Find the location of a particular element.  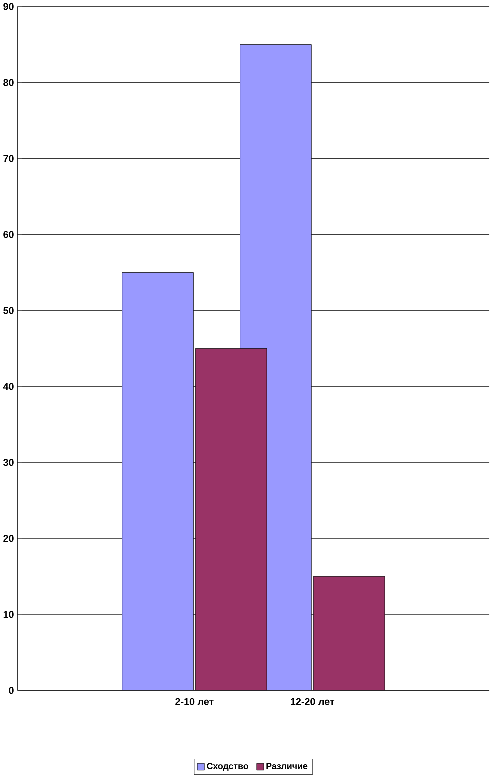

y-tick-label: 10 is located at coordinates (9, 614).